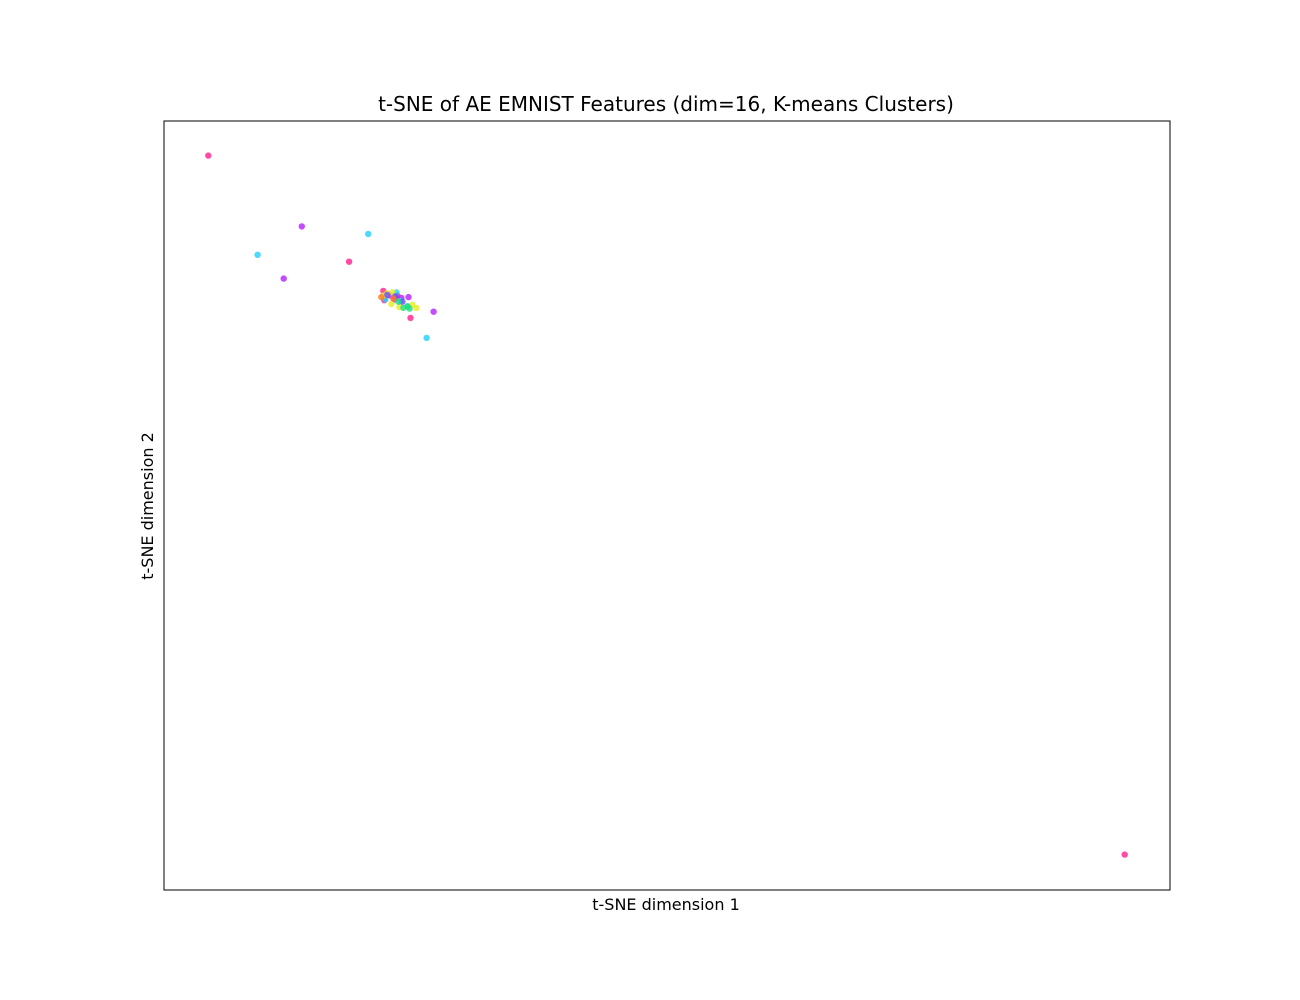  Describe the element at coordinates (147, 506) in the screenshot. I see `y-axis-label: t-SNE dimension 2` at that location.